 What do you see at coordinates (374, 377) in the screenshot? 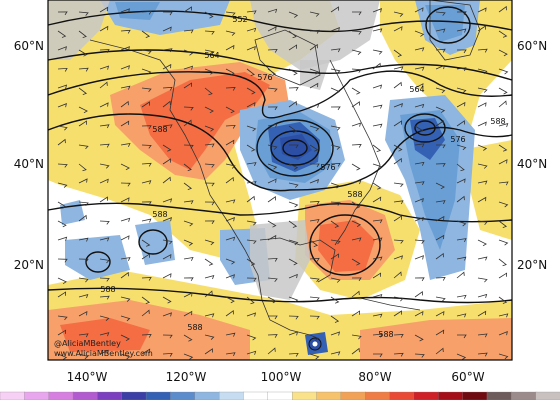
I see `lon-label: 80°W` at bounding box center [374, 377].